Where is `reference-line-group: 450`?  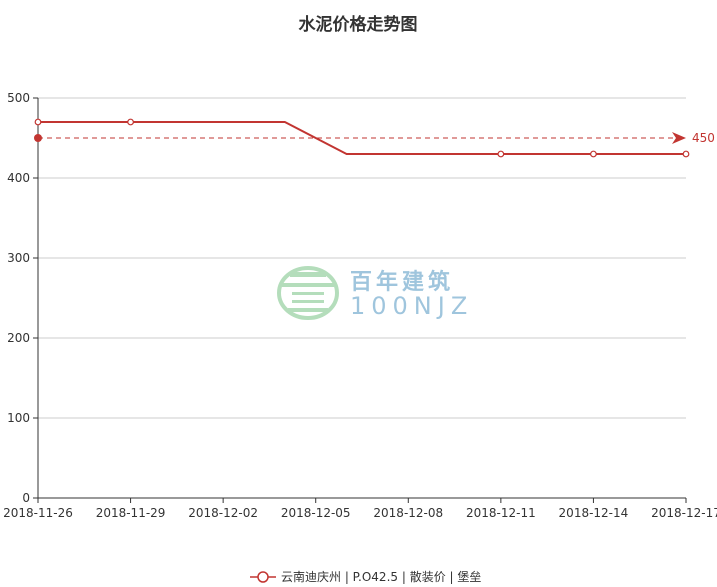
reference-line-group: 450 is located at coordinates (374, 138).